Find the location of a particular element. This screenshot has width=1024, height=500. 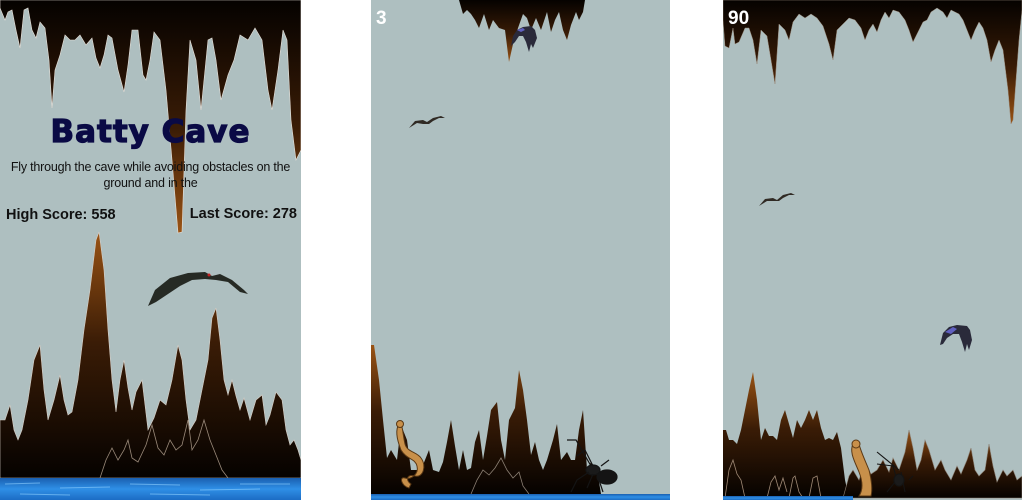

stalagmites-right is located at coordinates (932, 464).